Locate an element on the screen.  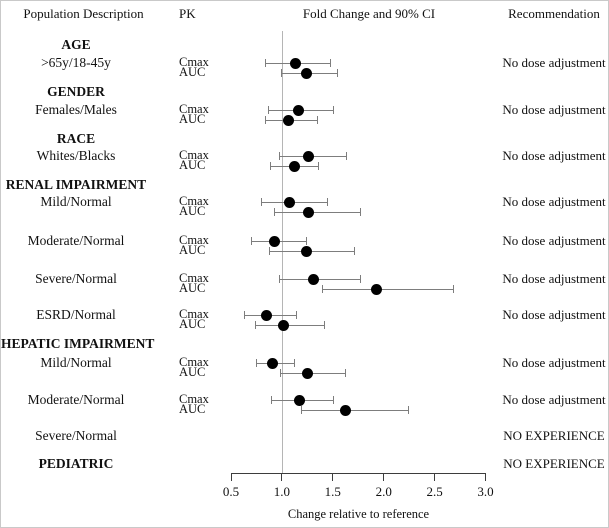
category-label: GENDER is located at coordinates (76, 91).